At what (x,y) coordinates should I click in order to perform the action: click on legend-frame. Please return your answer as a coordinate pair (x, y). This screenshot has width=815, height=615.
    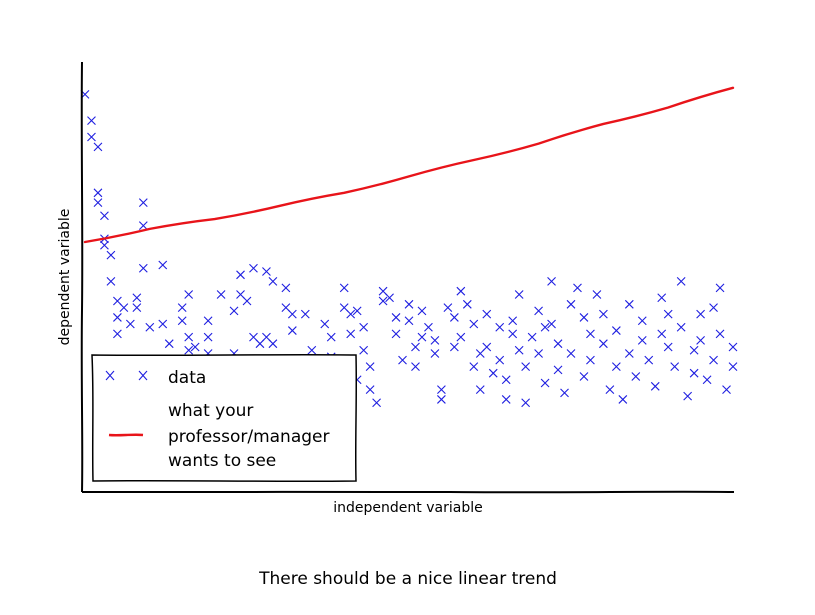
    Looking at the image, I should click on (224, 418).